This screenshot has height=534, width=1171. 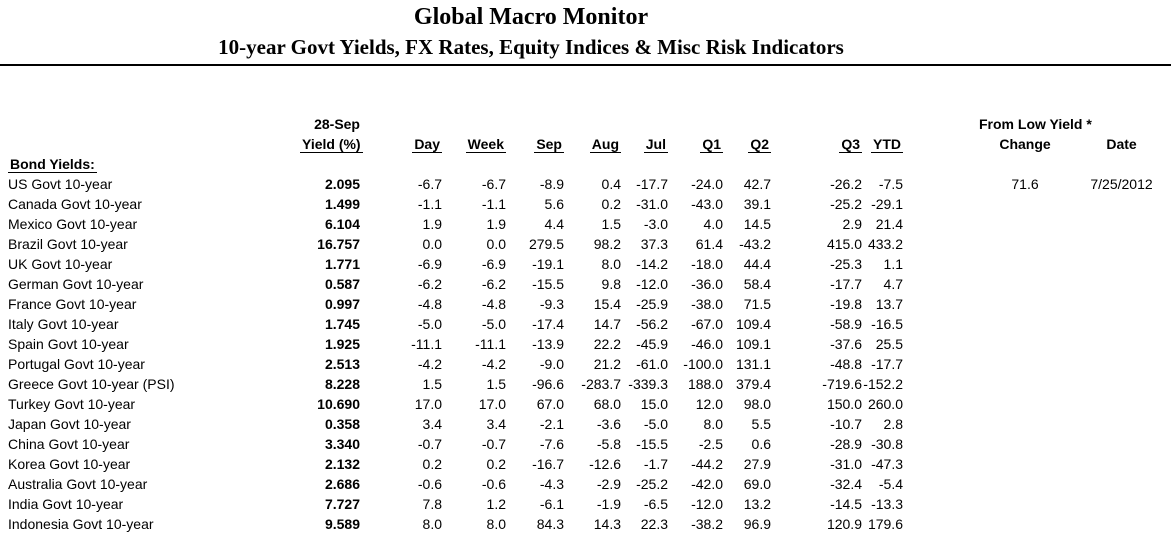 What do you see at coordinates (429, 444) in the screenshot?
I see `cell-day: -0.7` at bounding box center [429, 444].